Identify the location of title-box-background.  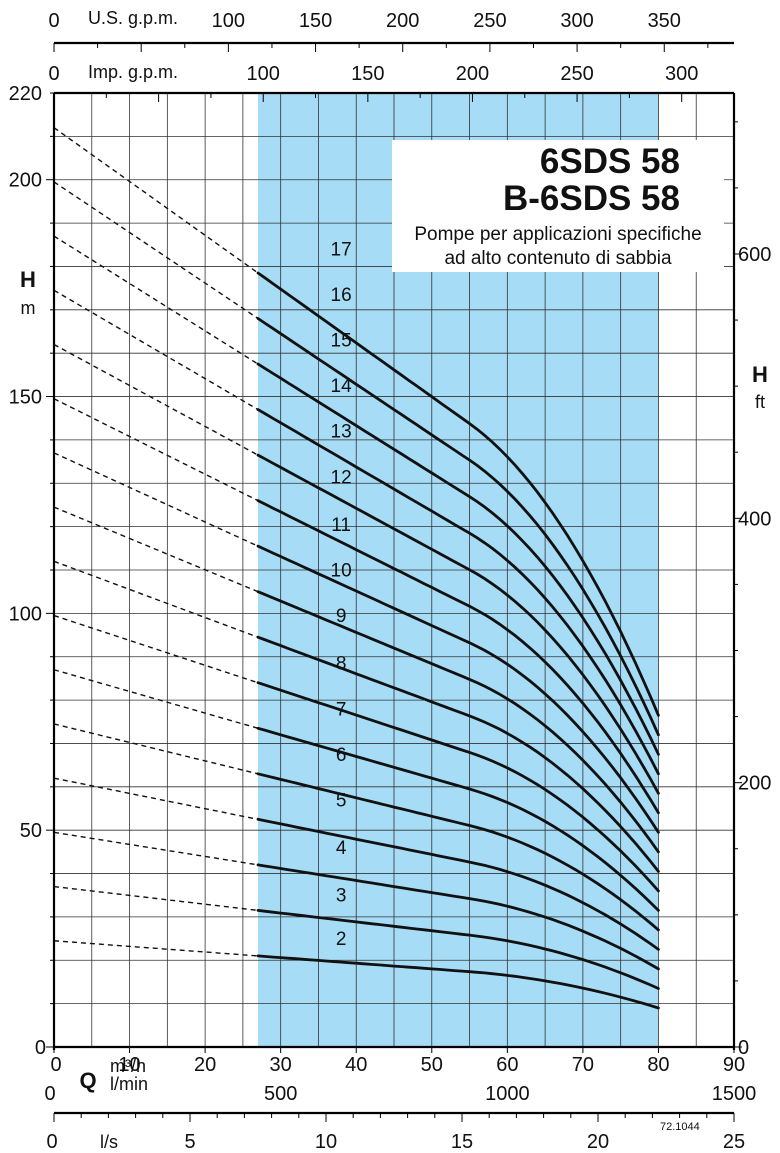
(558, 206).